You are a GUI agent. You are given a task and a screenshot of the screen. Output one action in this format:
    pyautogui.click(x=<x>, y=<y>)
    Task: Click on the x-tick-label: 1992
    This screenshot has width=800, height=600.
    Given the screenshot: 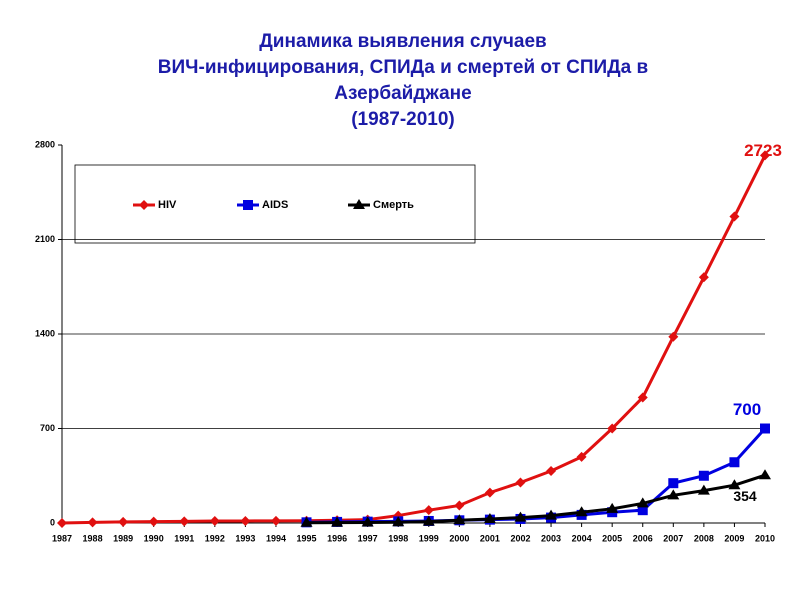 What is the action you would take?
    pyautogui.click(x=215, y=538)
    